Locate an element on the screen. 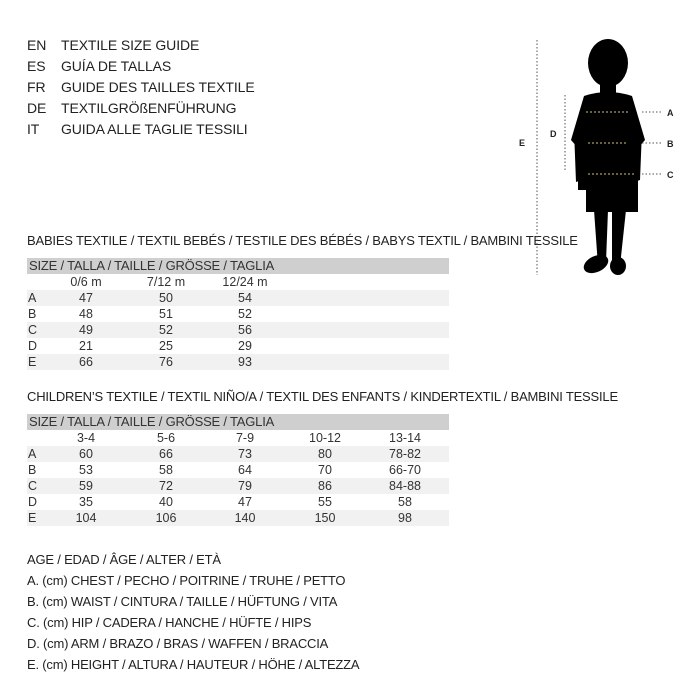 This screenshot has height=700, width=700. table-row: E 66 76 93 is located at coordinates (238, 362).